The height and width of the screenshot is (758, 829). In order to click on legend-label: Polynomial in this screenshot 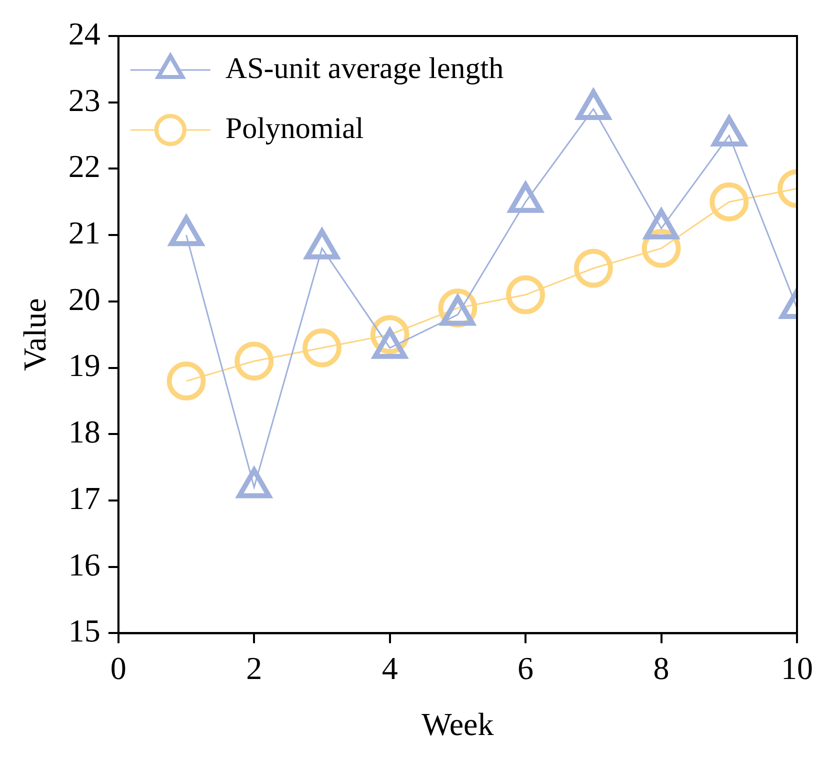, I will do `click(294, 128)`.